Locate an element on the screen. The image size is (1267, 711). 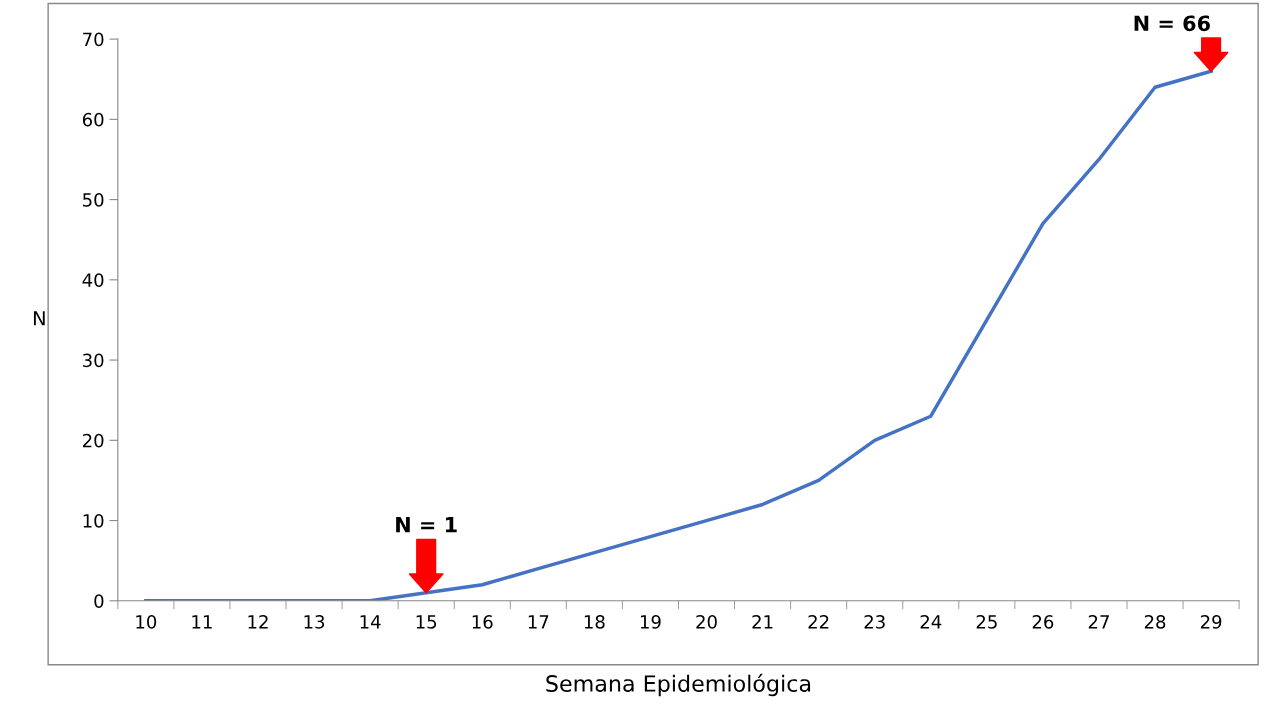
x-tick-label: 11 is located at coordinates (202, 622).